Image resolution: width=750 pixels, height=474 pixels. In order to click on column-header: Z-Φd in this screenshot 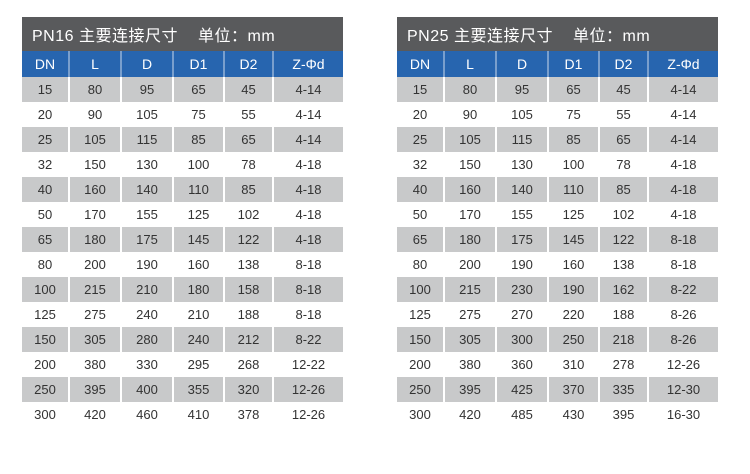, I will do `click(682, 64)`.